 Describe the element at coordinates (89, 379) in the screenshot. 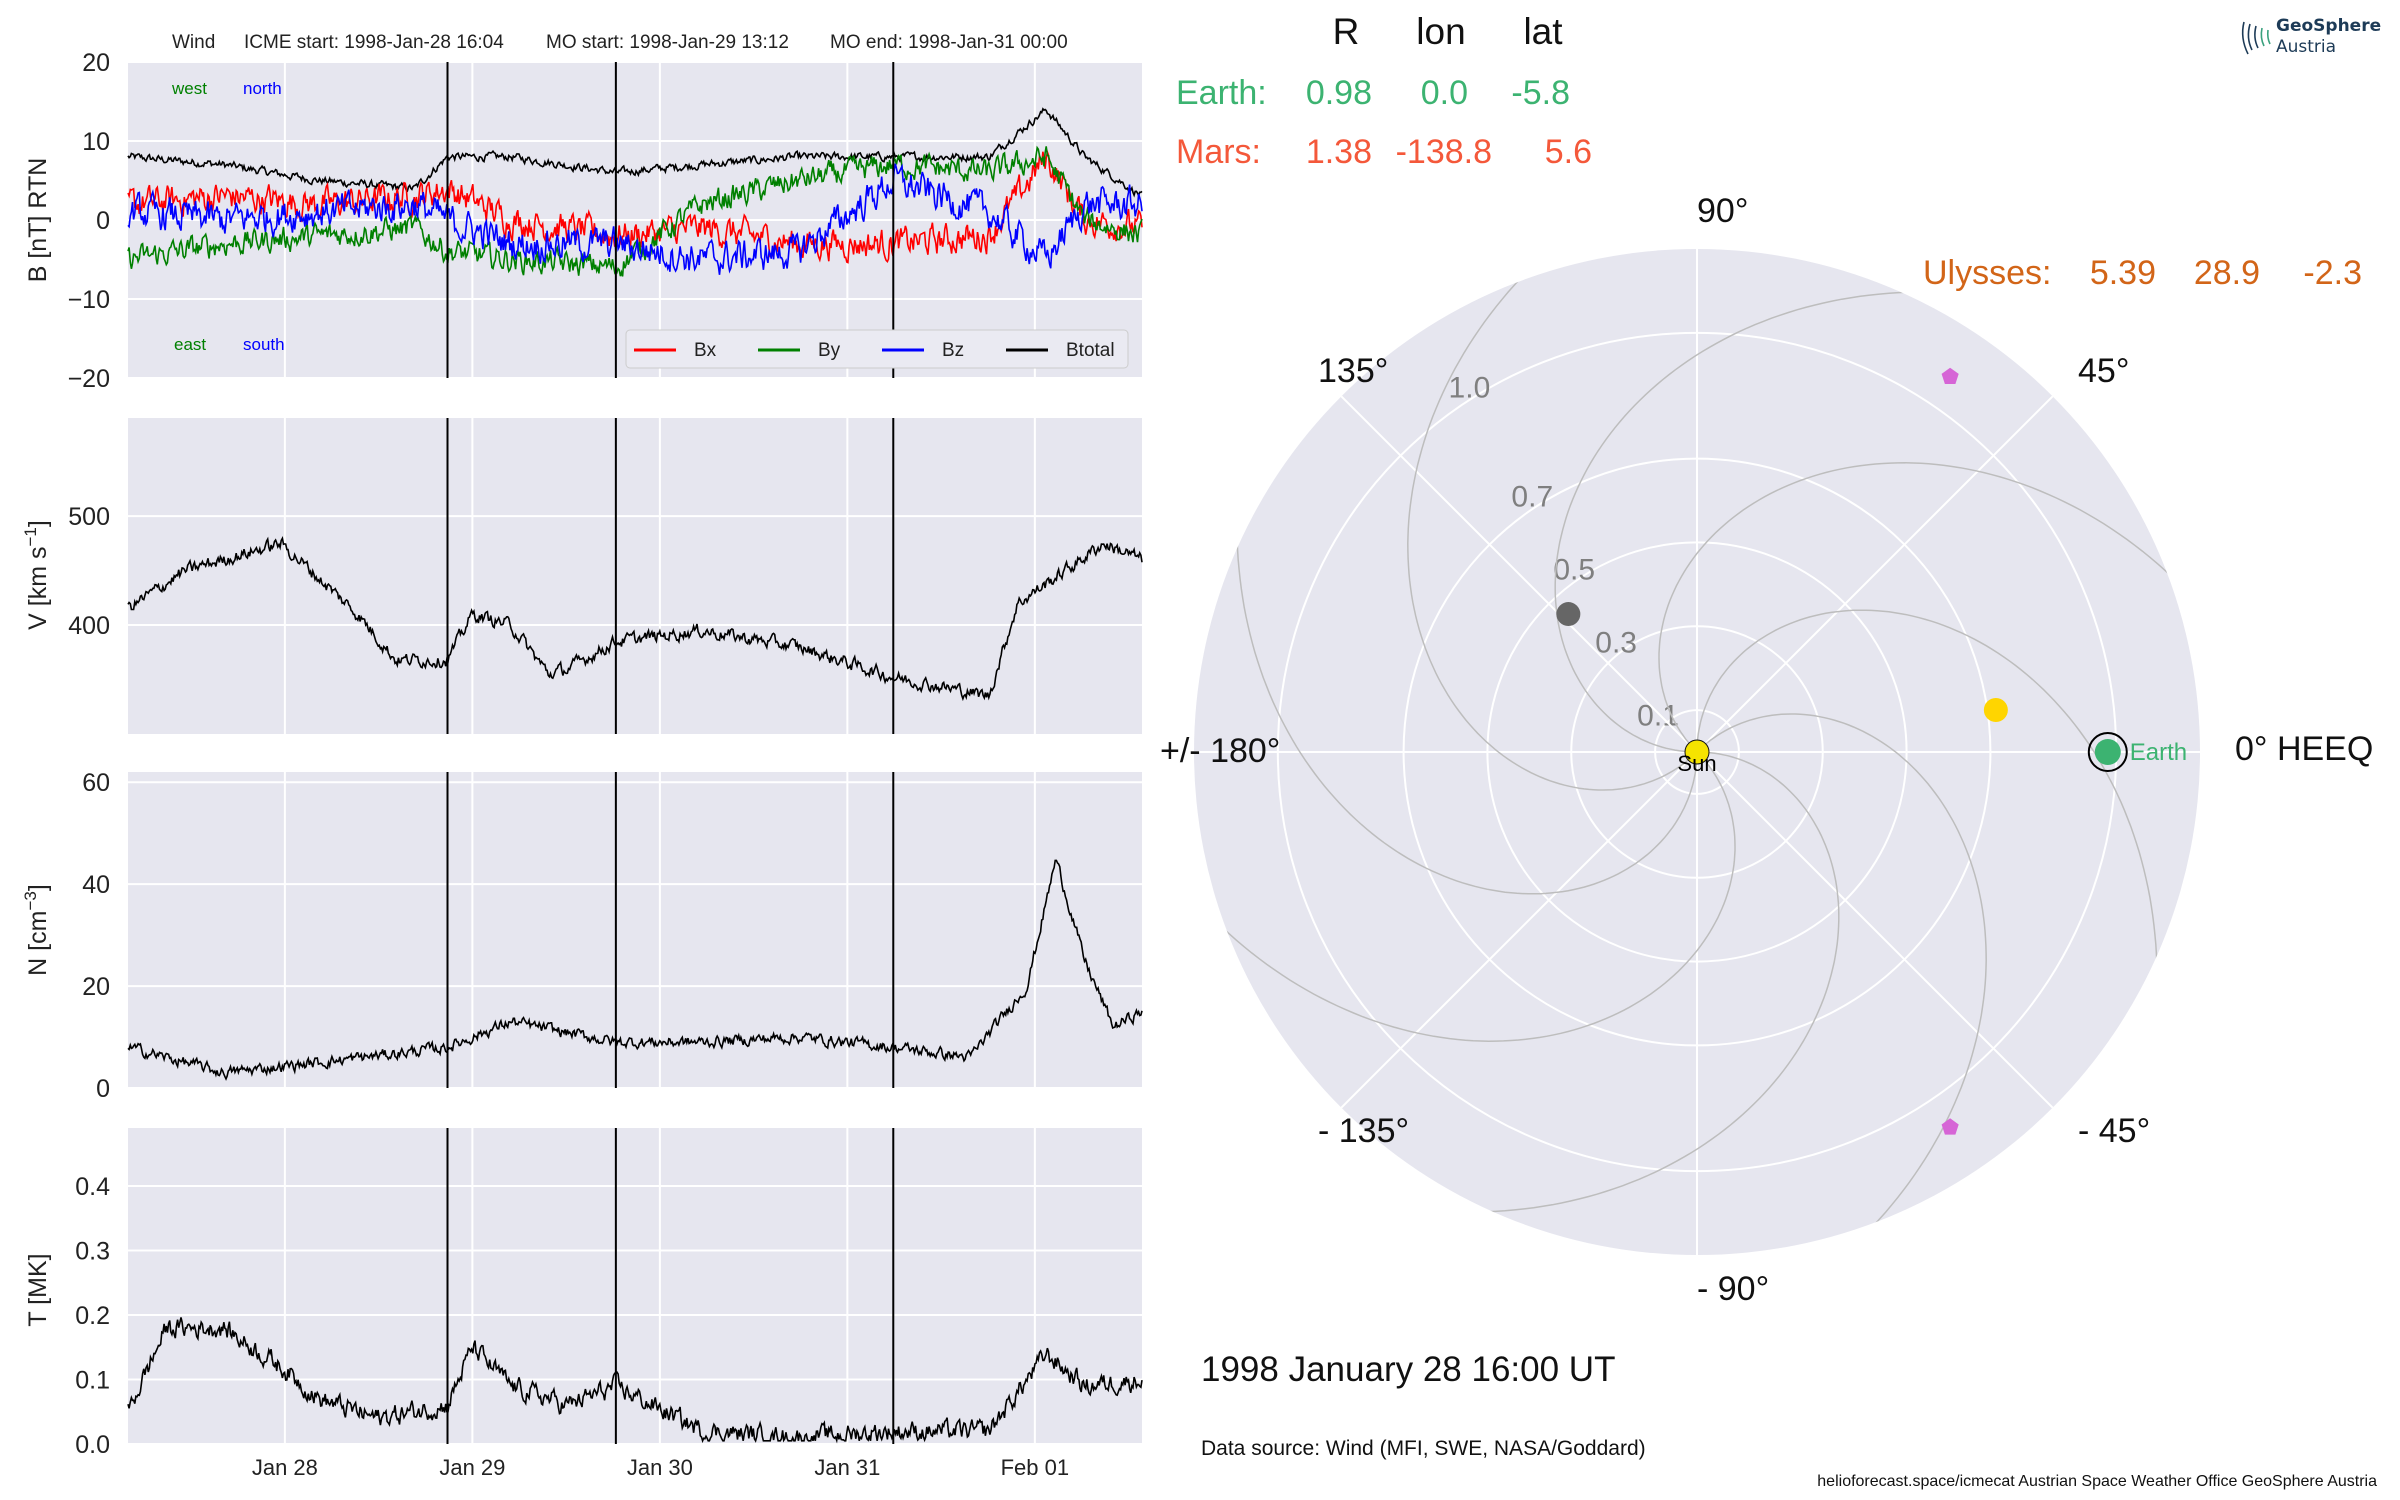

I see `ytick-b: −20` at that location.